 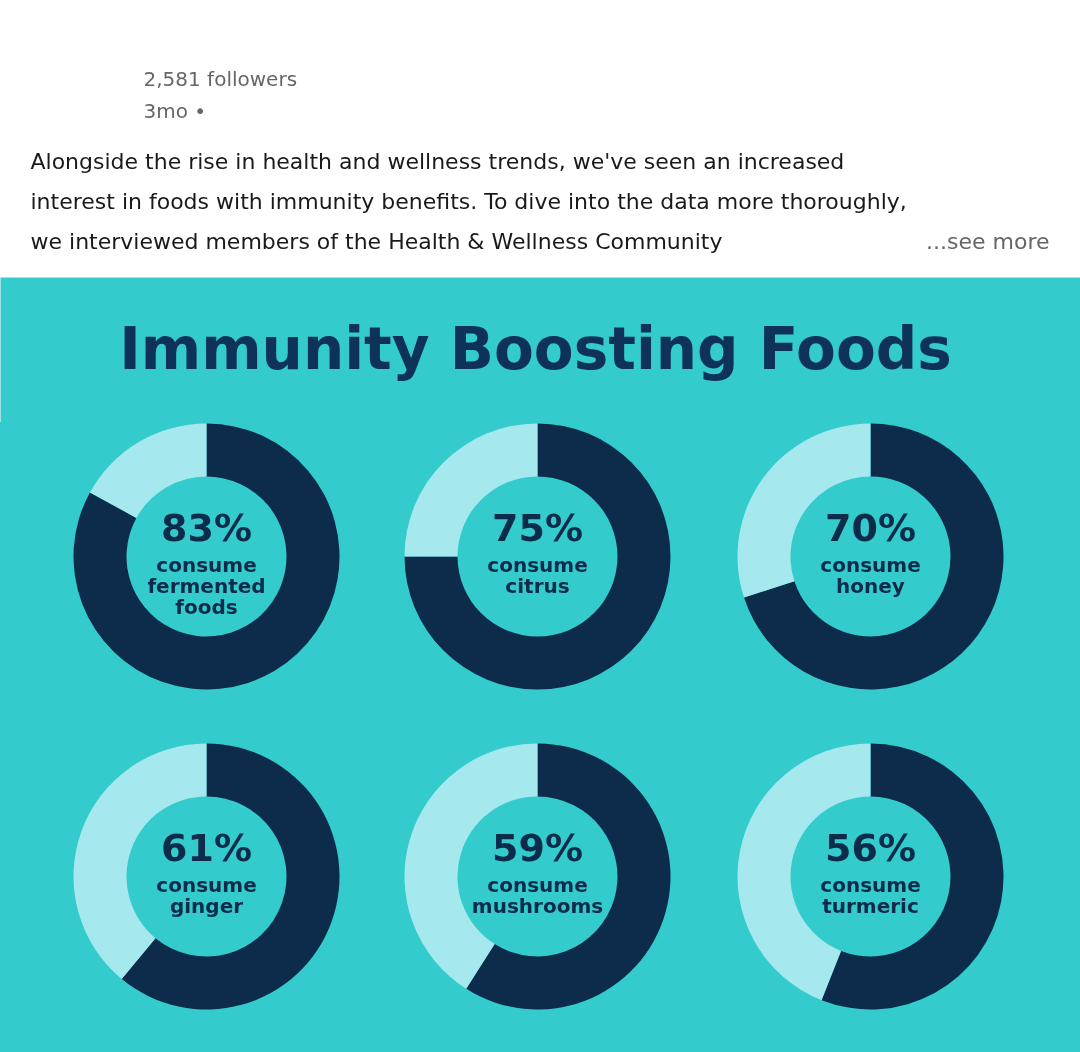 I want to click on slice-label: consume fermented foods, so click(x=206, y=585).